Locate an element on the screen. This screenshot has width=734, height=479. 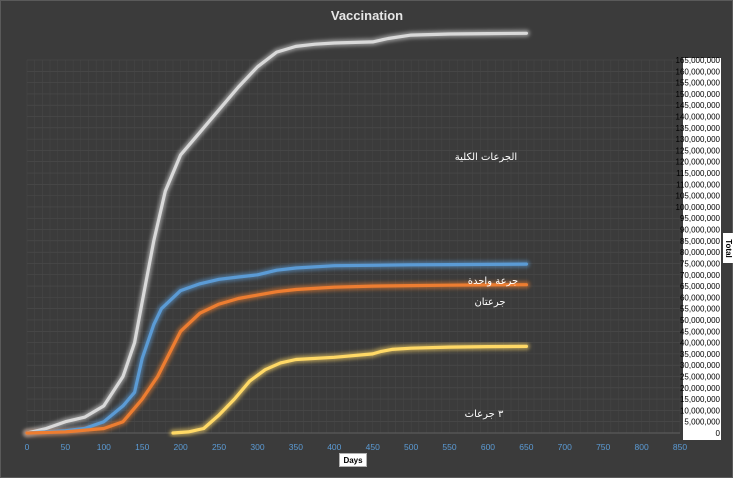
y-tick-label: 10,000,000 is located at coordinates (700, 410).